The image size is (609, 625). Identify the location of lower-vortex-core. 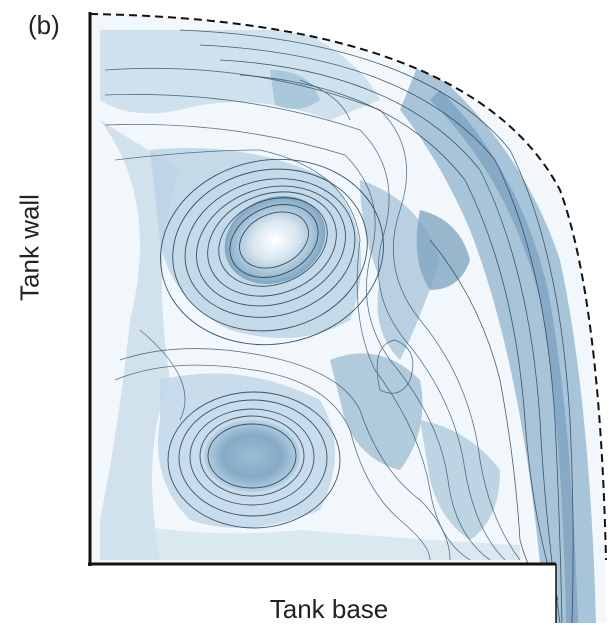
(252, 456).